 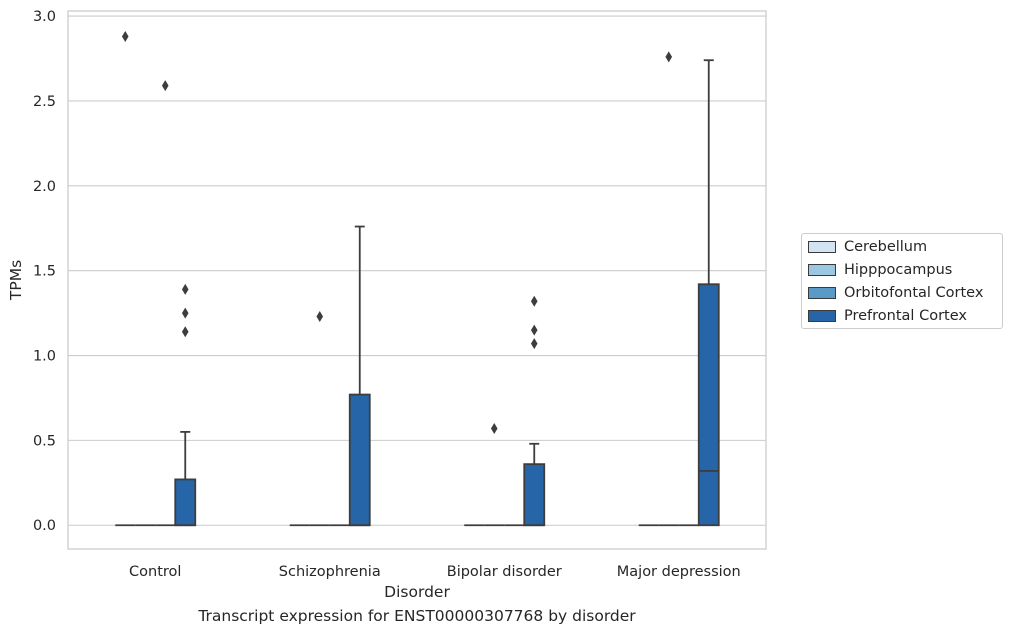 What do you see at coordinates (504, 572) in the screenshot?
I see `x-tick-label: Bipolar disorder` at bounding box center [504, 572].